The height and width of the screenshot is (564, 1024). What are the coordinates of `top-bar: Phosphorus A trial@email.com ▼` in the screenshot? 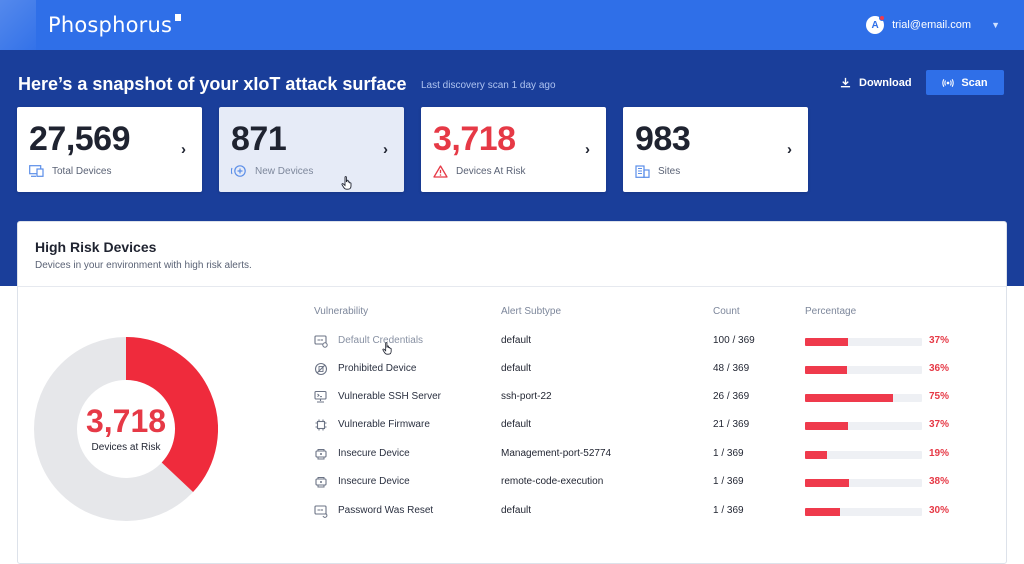 It's located at (512, 25).